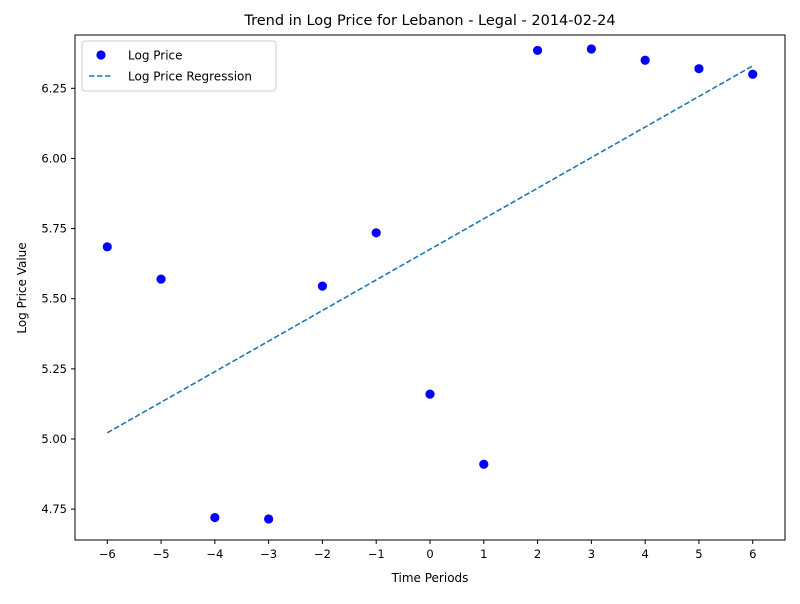 Image resolution: width=800 pixels, height=604 pixels. What do you see at coordinates (54, 88) in the screenshot?
I see `y-tick-label: 6.25` at bounding box center [54, 88].